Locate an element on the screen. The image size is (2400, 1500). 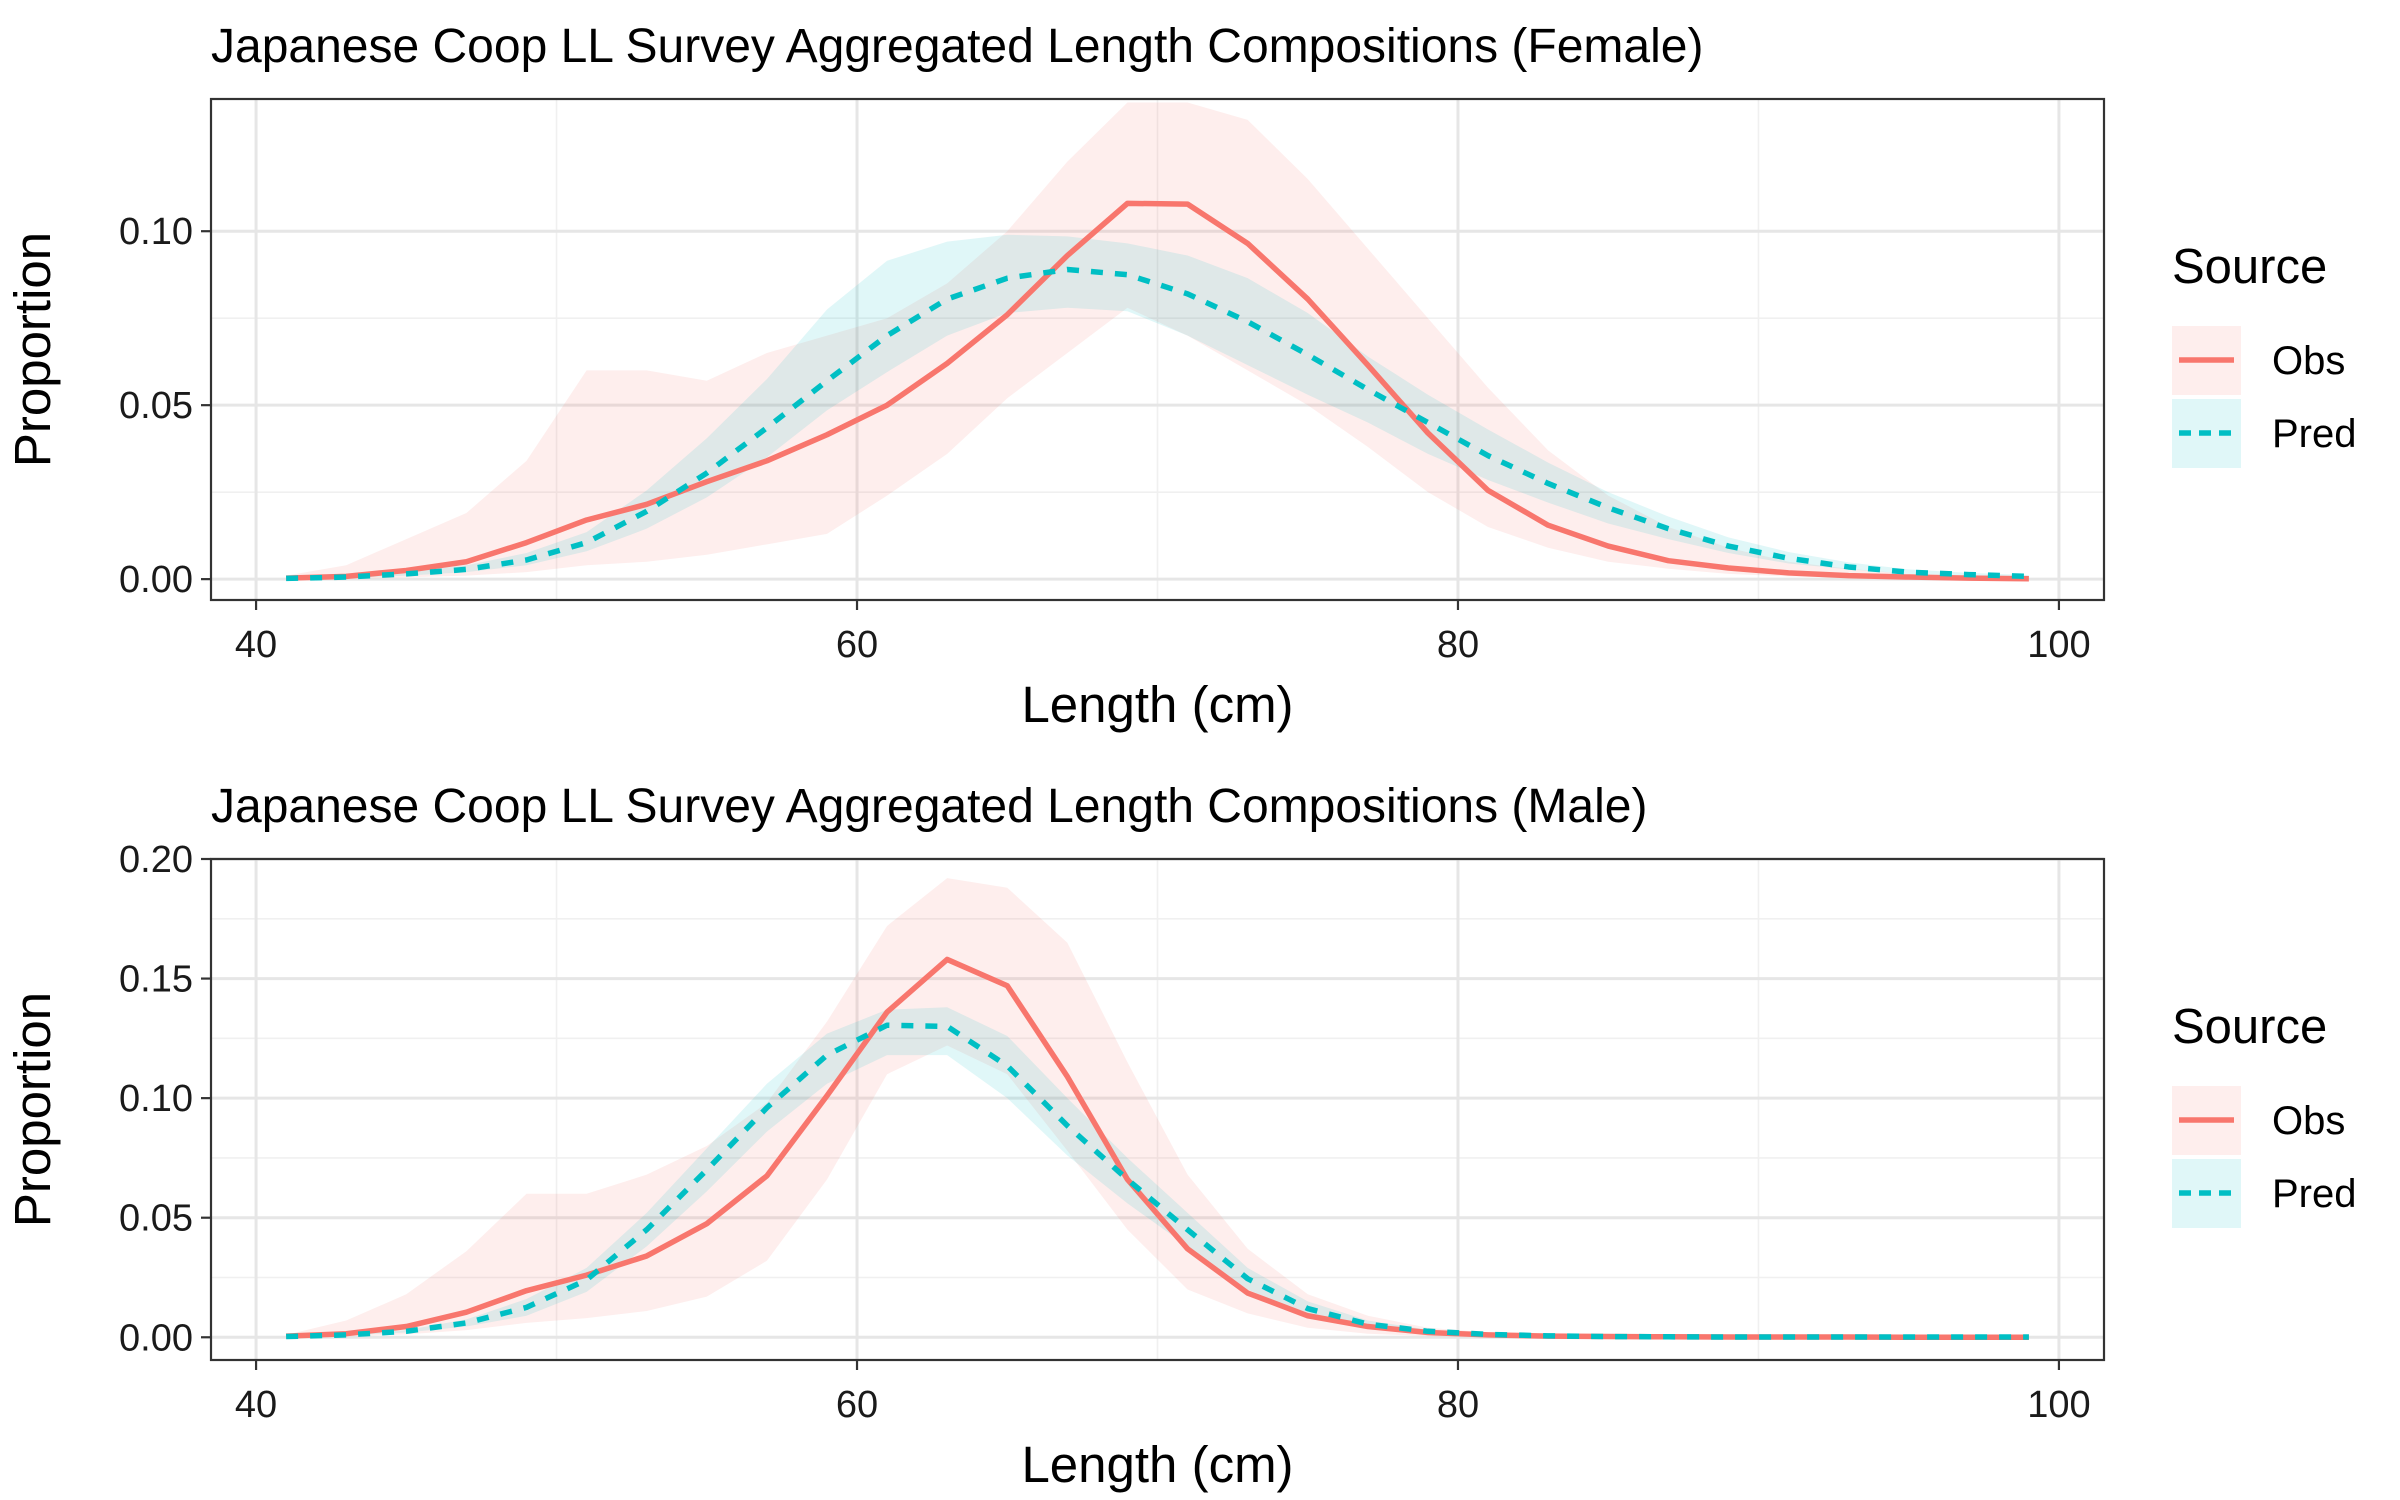
x-tick-label: 40 is located at coordinates (256, 1405).